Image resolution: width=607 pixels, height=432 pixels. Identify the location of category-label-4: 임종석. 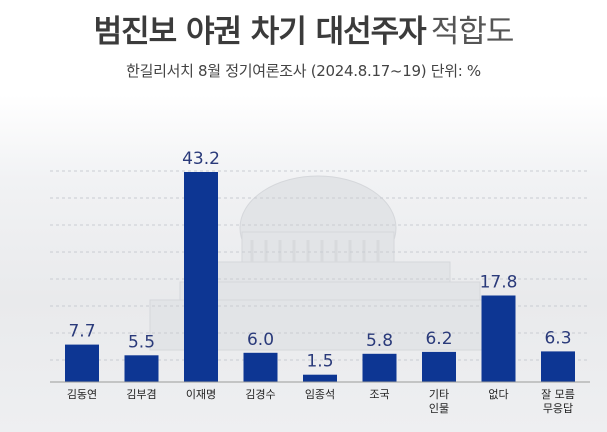
(320, 394).